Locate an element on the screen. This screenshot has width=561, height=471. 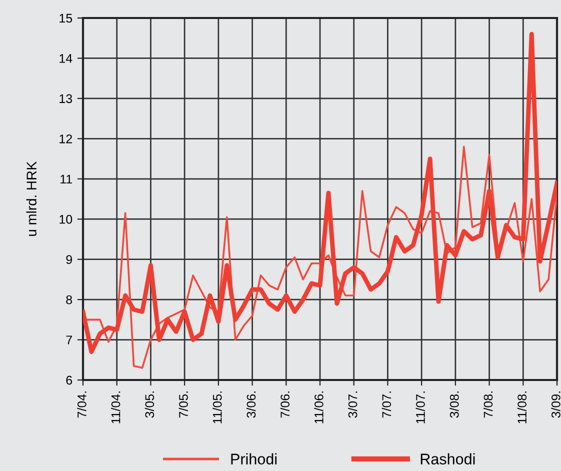
x-tick-label: 3/07. is located at coordinates (353, 405).